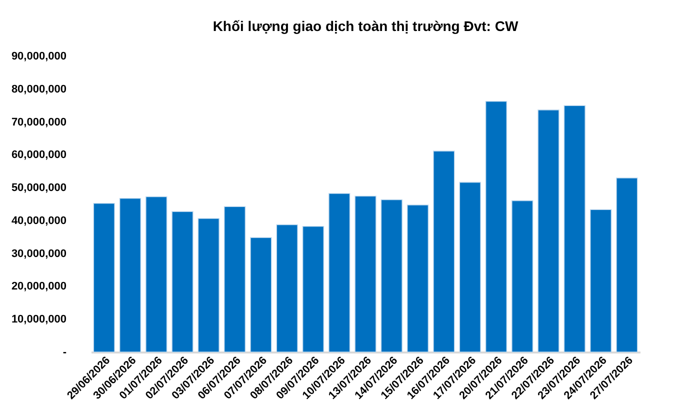 The width and height of the screenshot is (675, 406). I want to click on y-tick-label: 10,000,000, so click(38, 320).